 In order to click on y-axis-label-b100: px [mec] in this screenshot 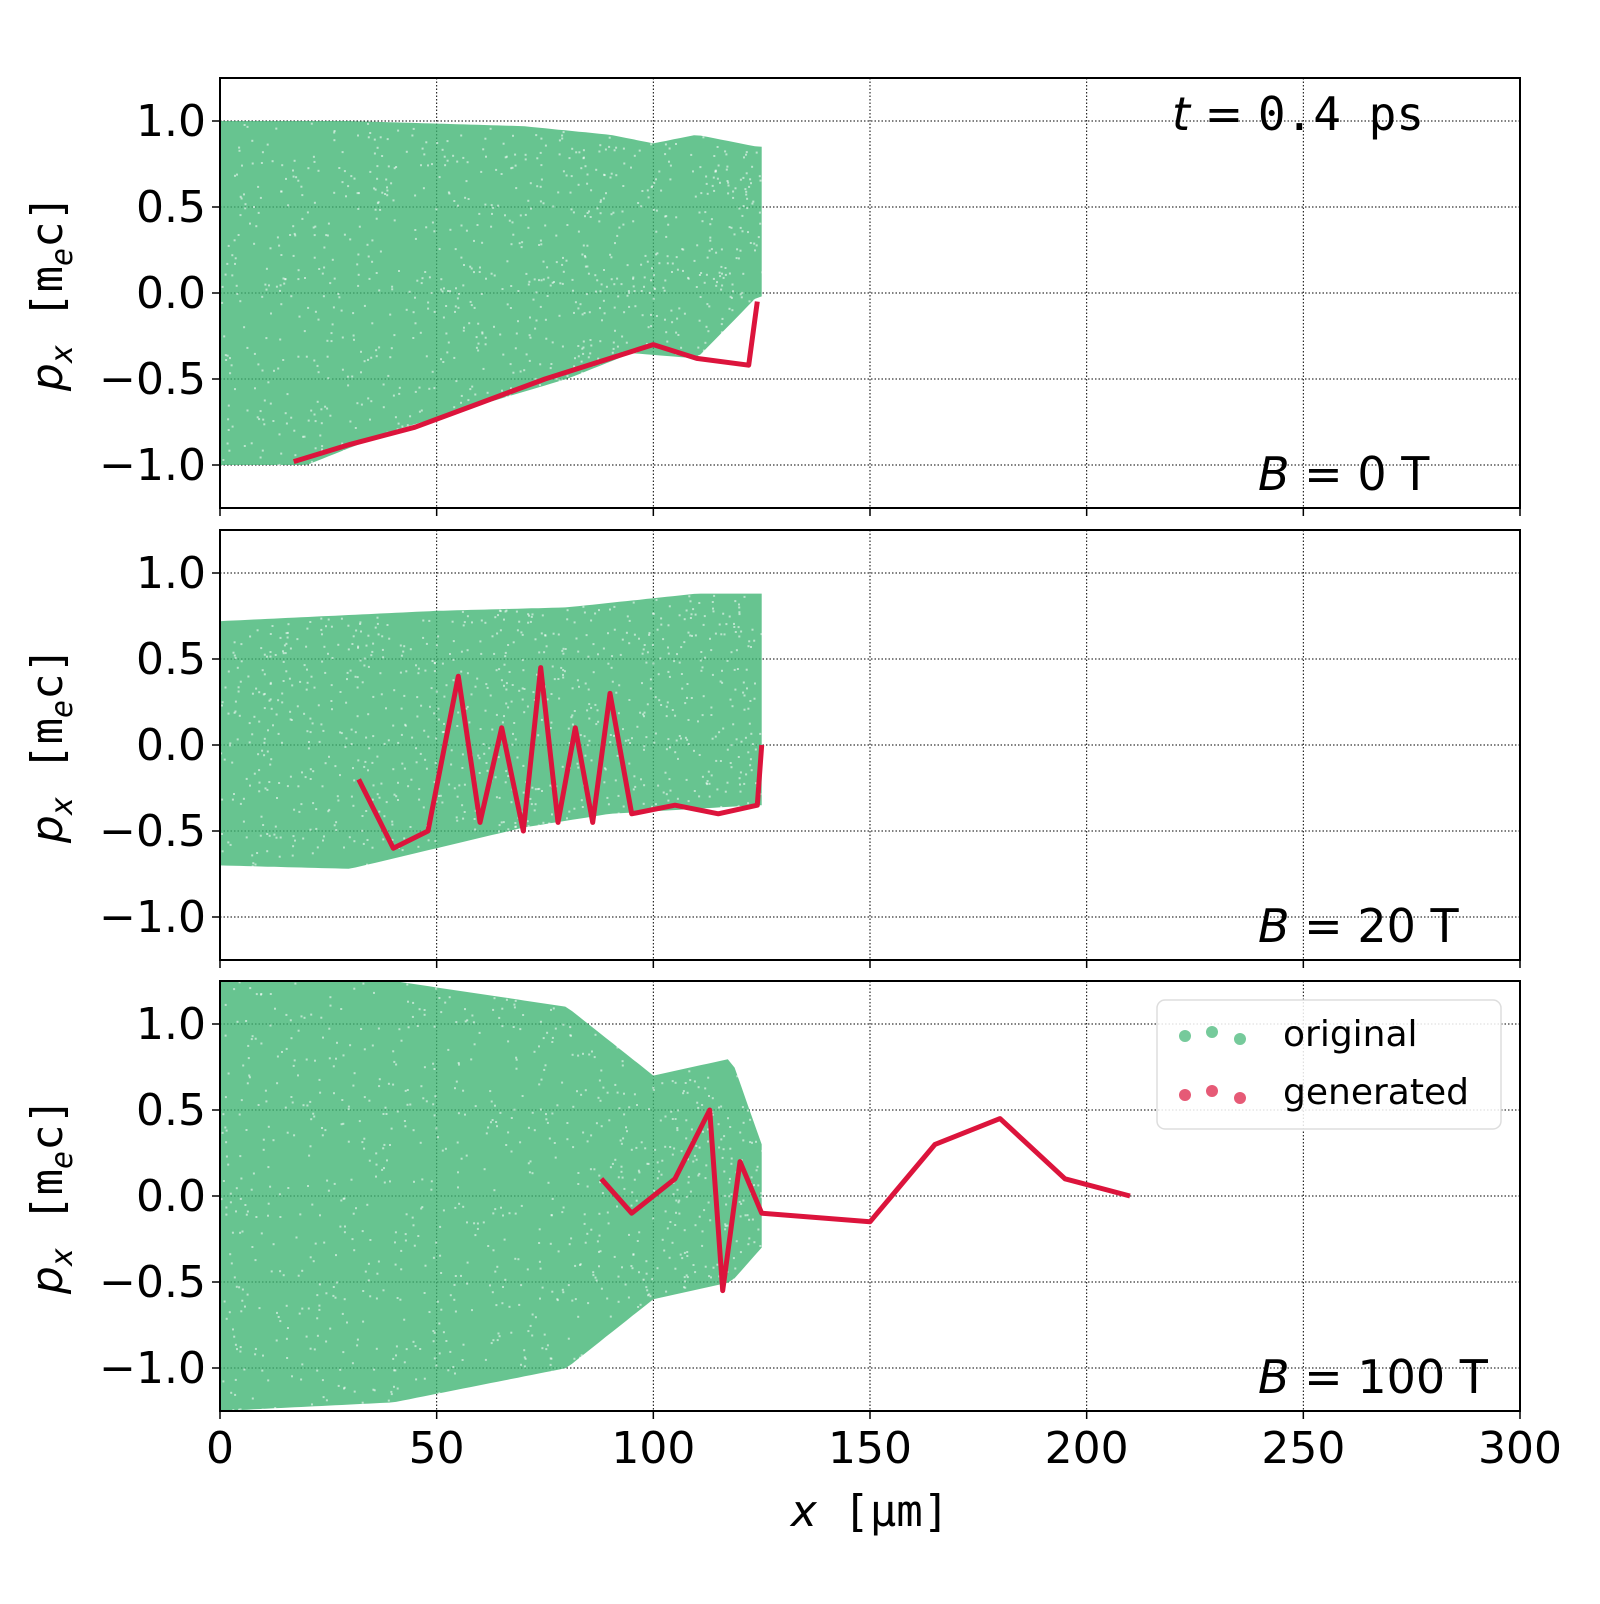, I will do `click(51, 1196)`.